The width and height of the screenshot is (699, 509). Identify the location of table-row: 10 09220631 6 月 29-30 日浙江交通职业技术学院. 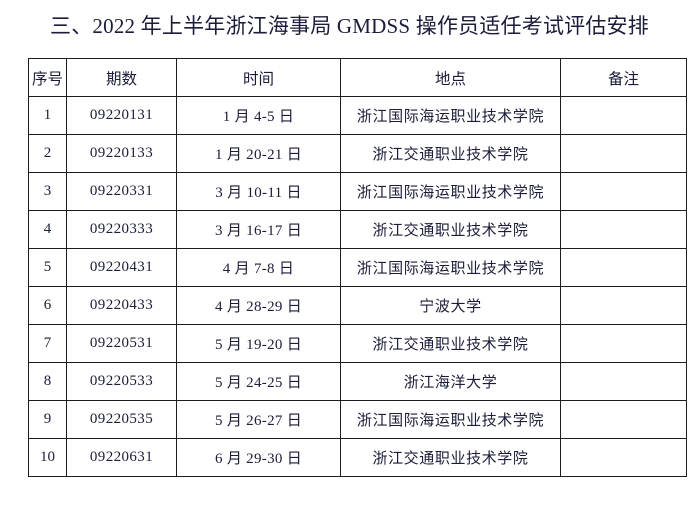
(357, 457).